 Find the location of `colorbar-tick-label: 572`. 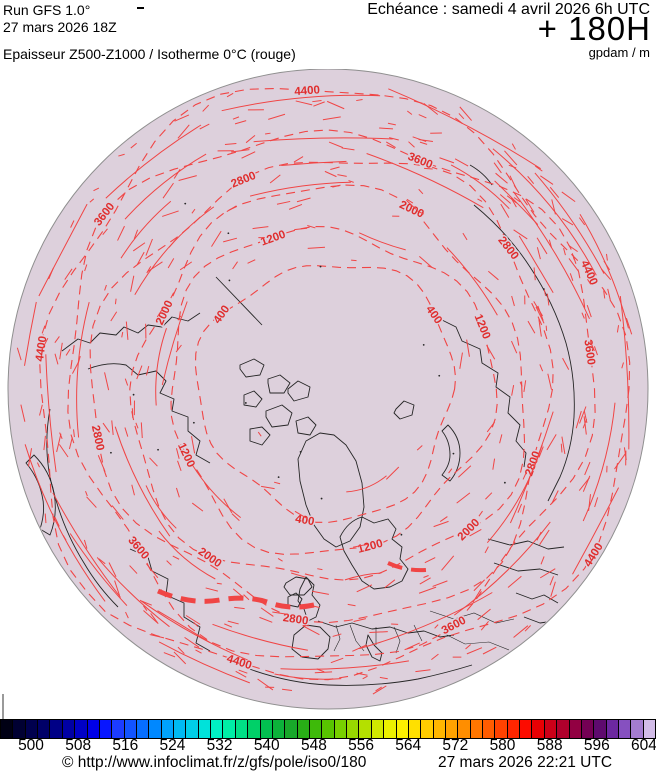

colorbar-tick-label: 572 is located at coordinates (455, 745).